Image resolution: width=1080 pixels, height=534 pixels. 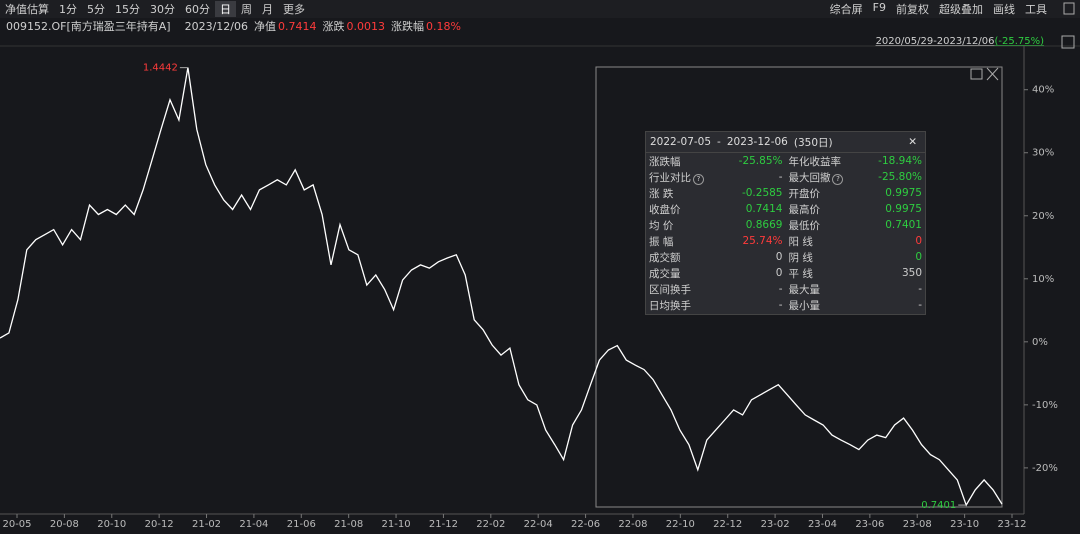 What do you see at coordinates (540, 9) in the screenshot?
I see `toolbar: 净值估算 1分 5分 15分 30分 60分日周月更多 综合屏 F9 前复权 超级叠加 画线 工具` at bounding box center [540, 9].